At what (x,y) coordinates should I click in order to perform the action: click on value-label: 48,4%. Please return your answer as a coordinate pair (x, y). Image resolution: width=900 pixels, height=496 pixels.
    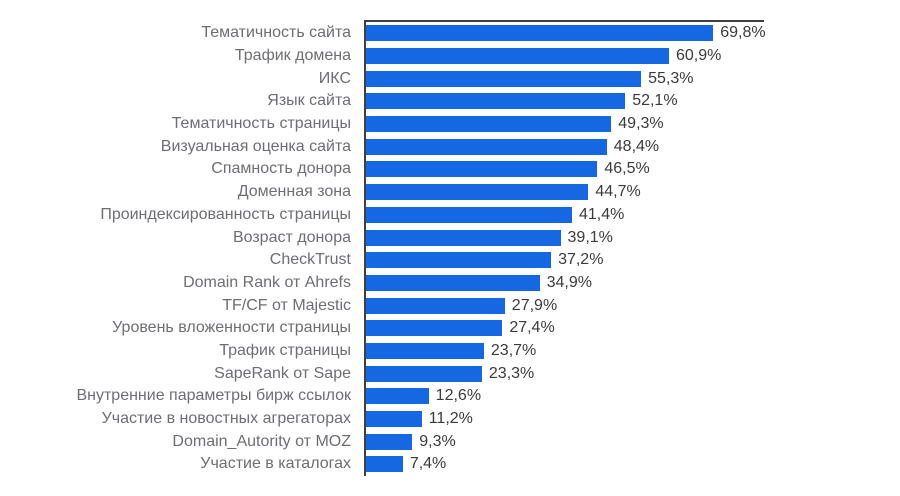
    Looking at the image, I should click on (636, 146).